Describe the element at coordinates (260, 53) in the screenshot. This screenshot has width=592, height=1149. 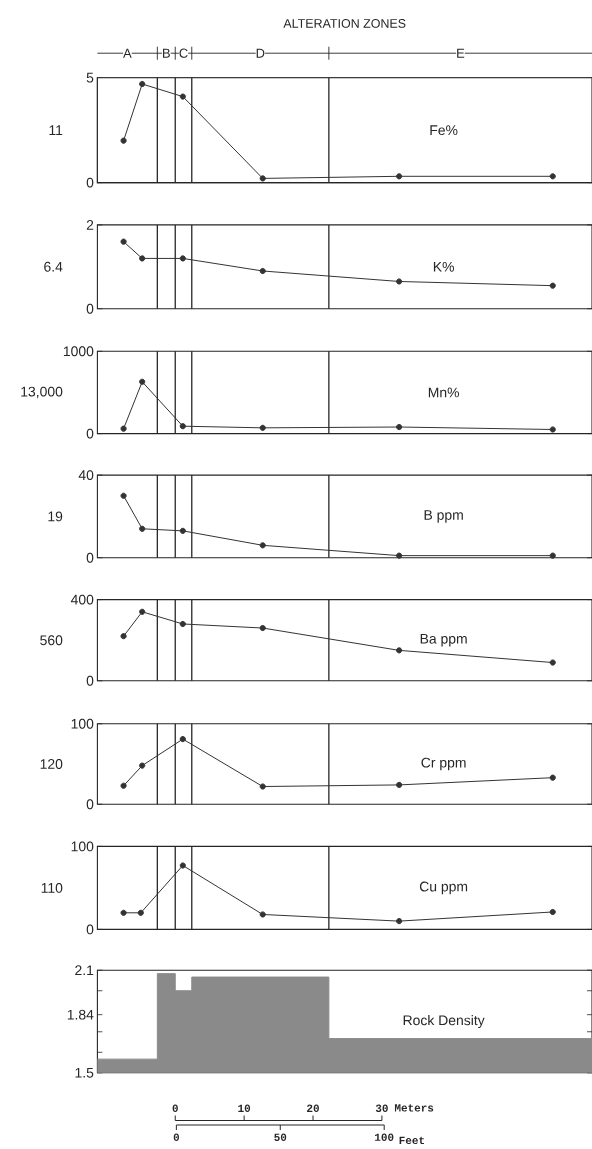
I see `band-label: D` at that location.